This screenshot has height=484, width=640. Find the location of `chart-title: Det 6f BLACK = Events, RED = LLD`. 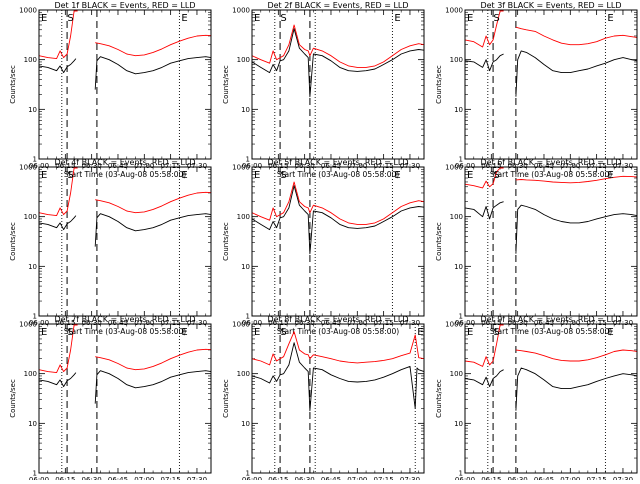

chart-title: Det 6f BLACK = Events, RED = LLD is located at coordinates (550, 162).